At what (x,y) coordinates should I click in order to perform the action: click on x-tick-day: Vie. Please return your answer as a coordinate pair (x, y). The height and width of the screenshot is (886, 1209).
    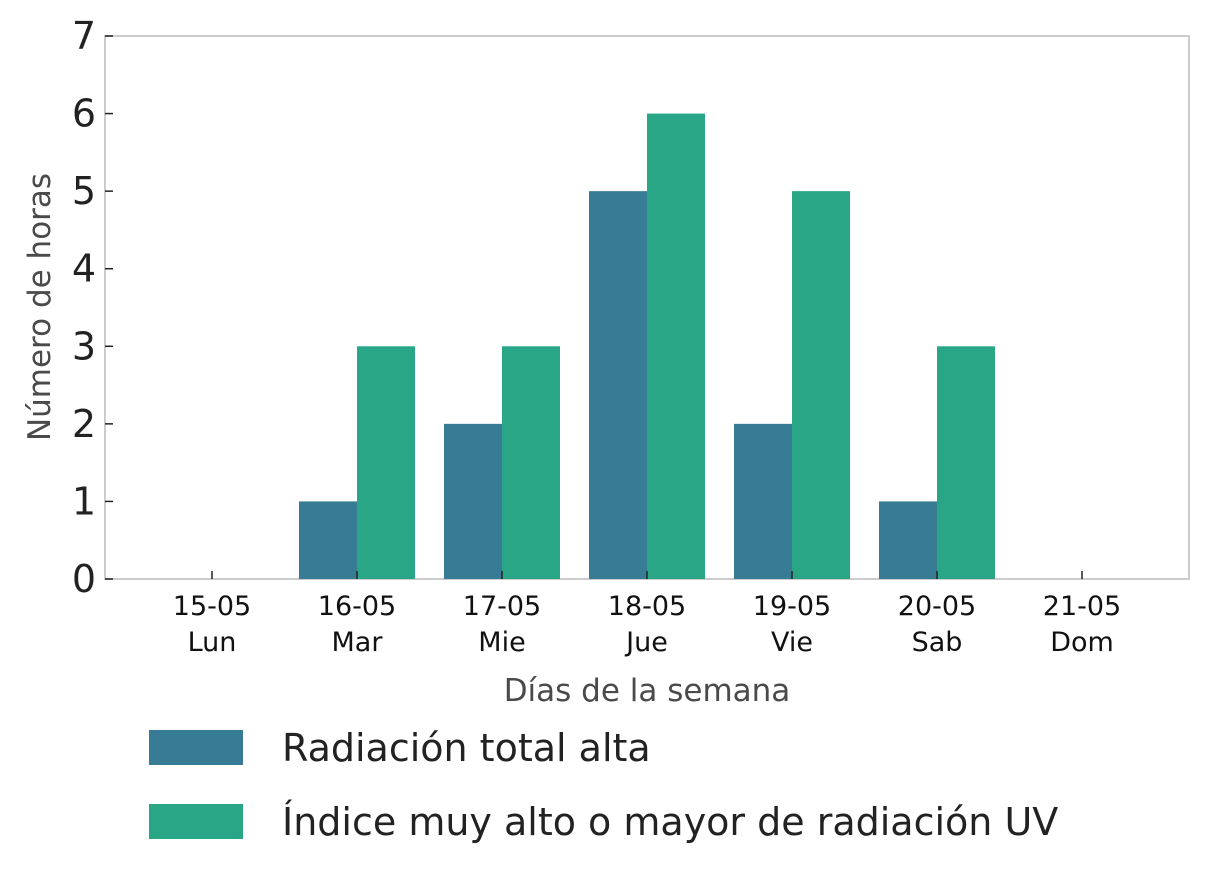
    Looking at the image, I should click on (792, 642).